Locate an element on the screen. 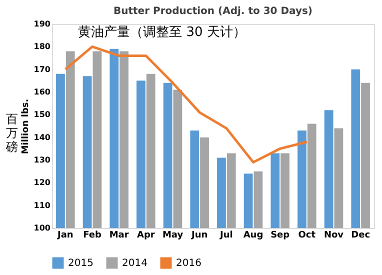  y-axis-title: Million lbs. is located at coordinates (25, 126).